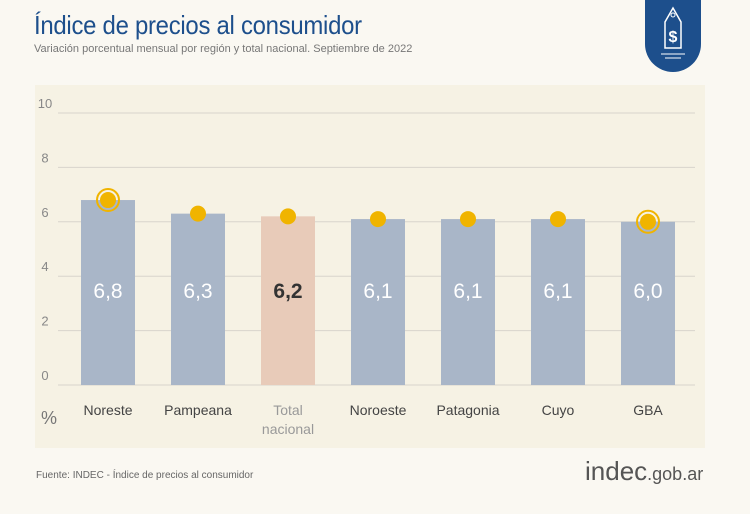 This screenshot has width=750, height=514. I want to click on x-tick-label: nacional, so click(288, 429).